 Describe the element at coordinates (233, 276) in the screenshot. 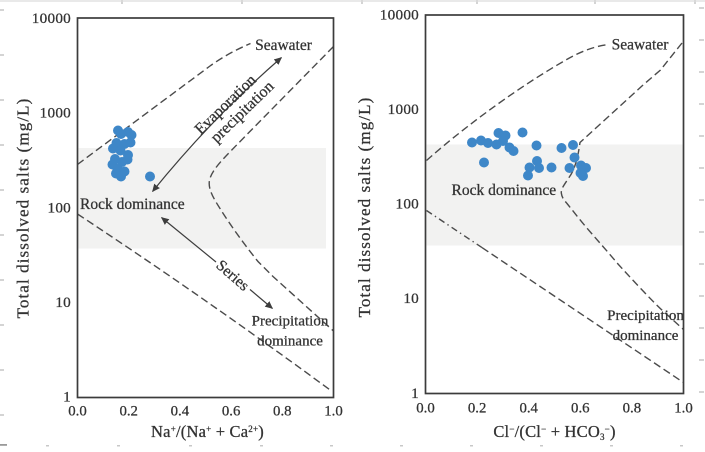

I see `svg-text: Series` at that location.